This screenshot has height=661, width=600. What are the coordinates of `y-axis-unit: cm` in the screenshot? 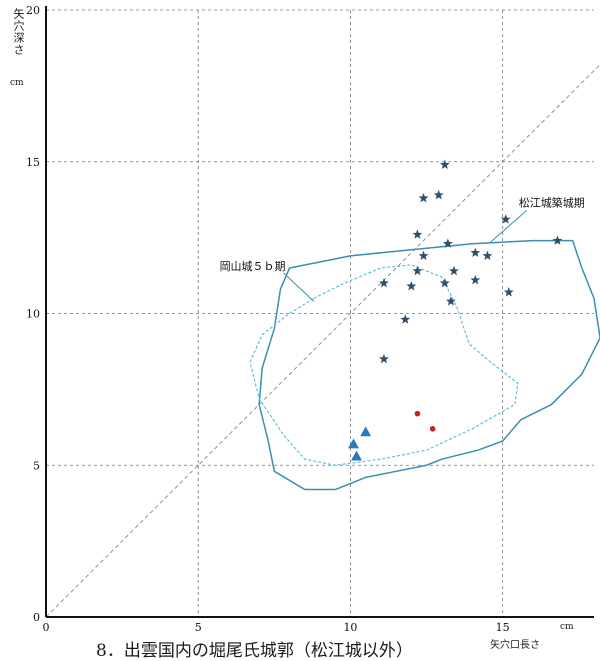 It's located at (17, 83).